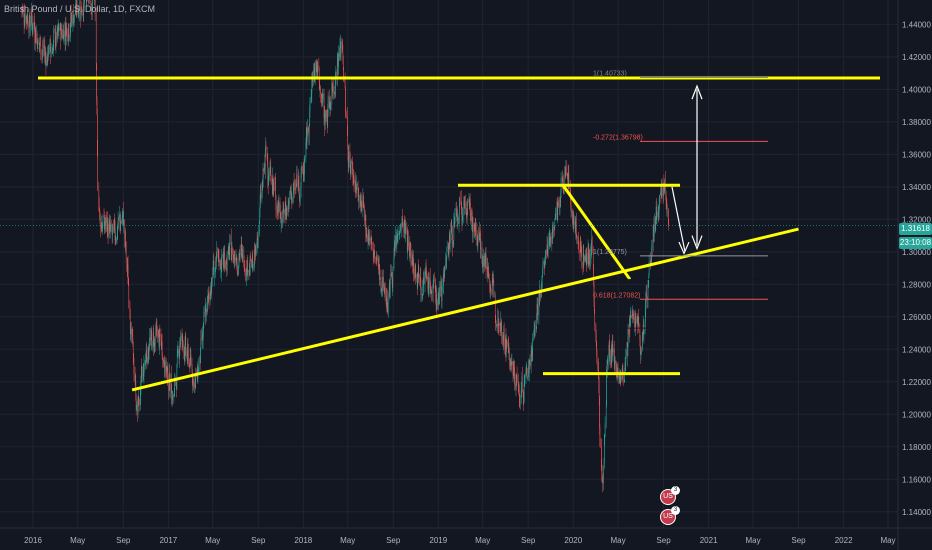  I want to click on time-tick-label: 2017, so click(168, 540).